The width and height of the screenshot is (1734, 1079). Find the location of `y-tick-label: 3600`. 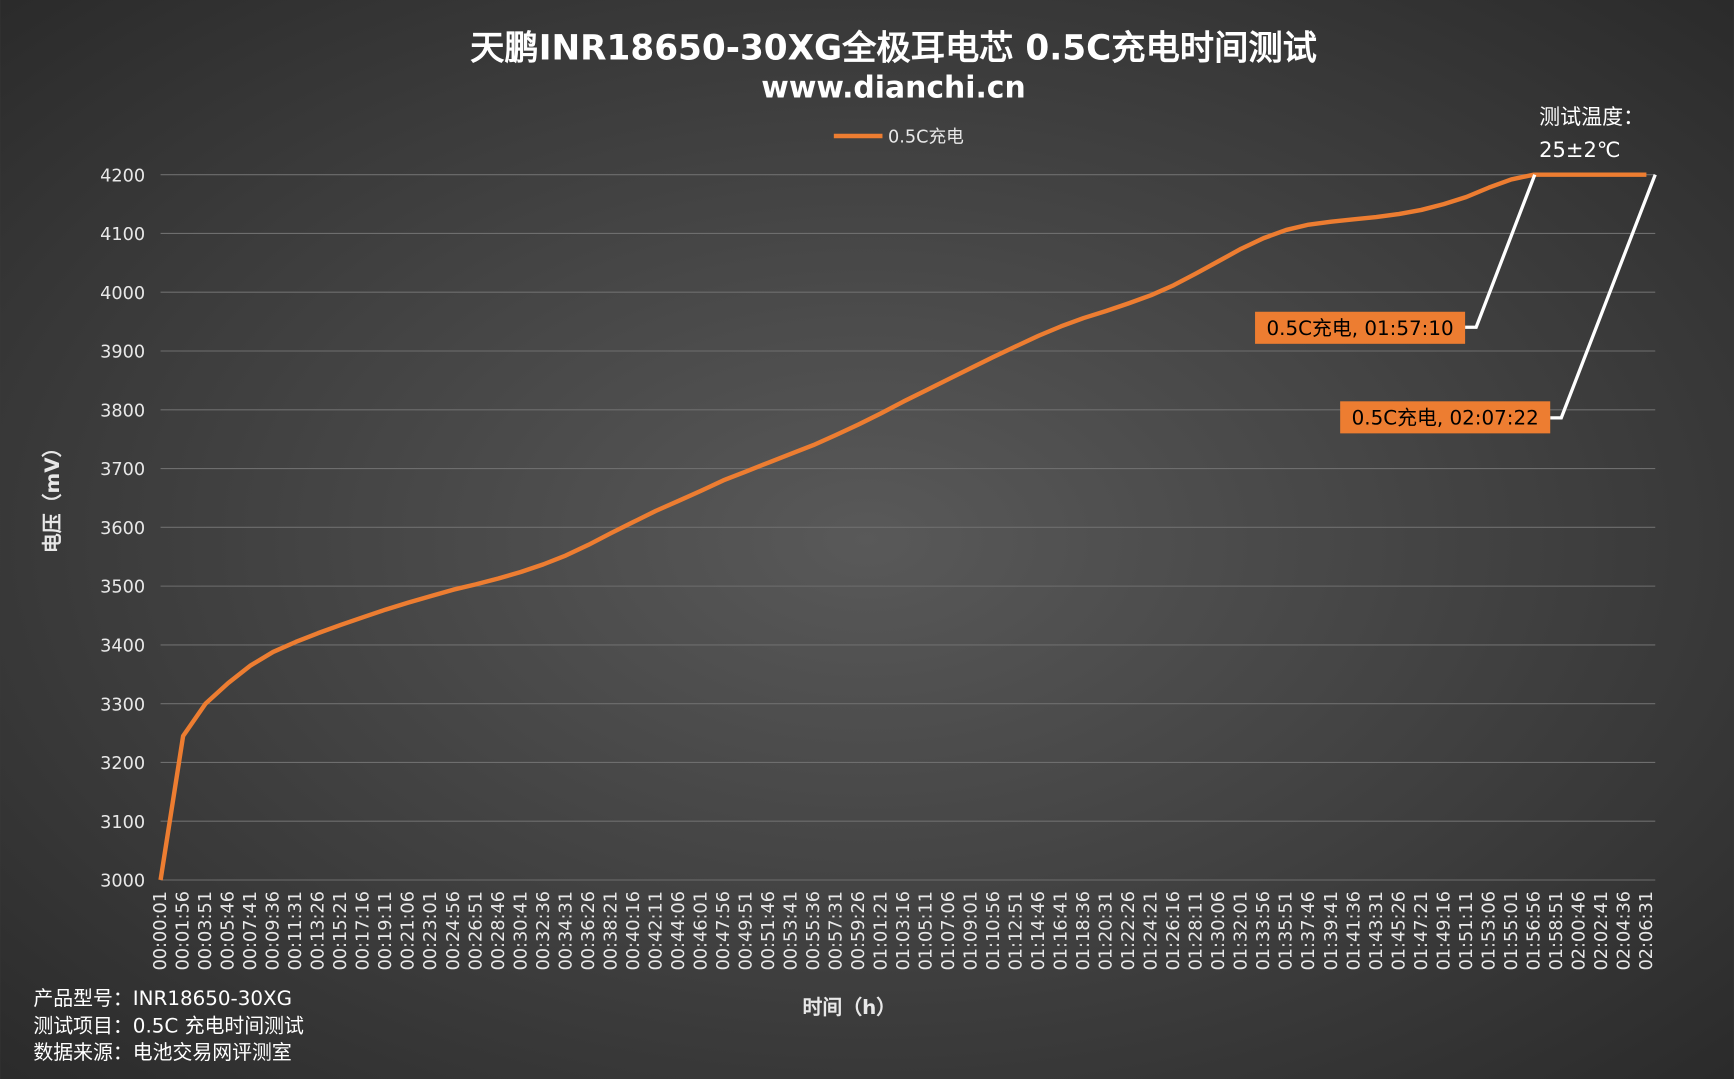

y-tick-label: 3600 is located at coordinates (122, 529).